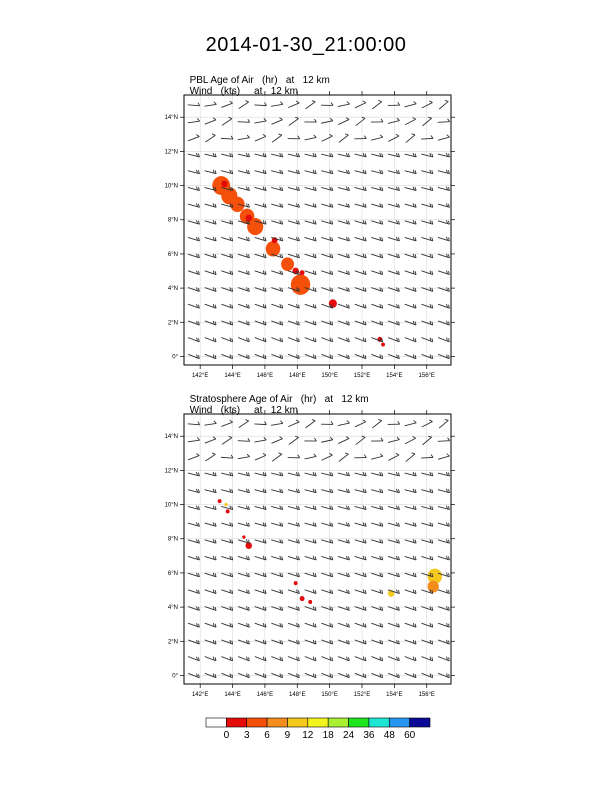 This screenshot has height=792, width=612. What do you see at coordinates (390, 735) in the screenshot?
I see `colorbar-label: 48` at bounding box center [390, 735].